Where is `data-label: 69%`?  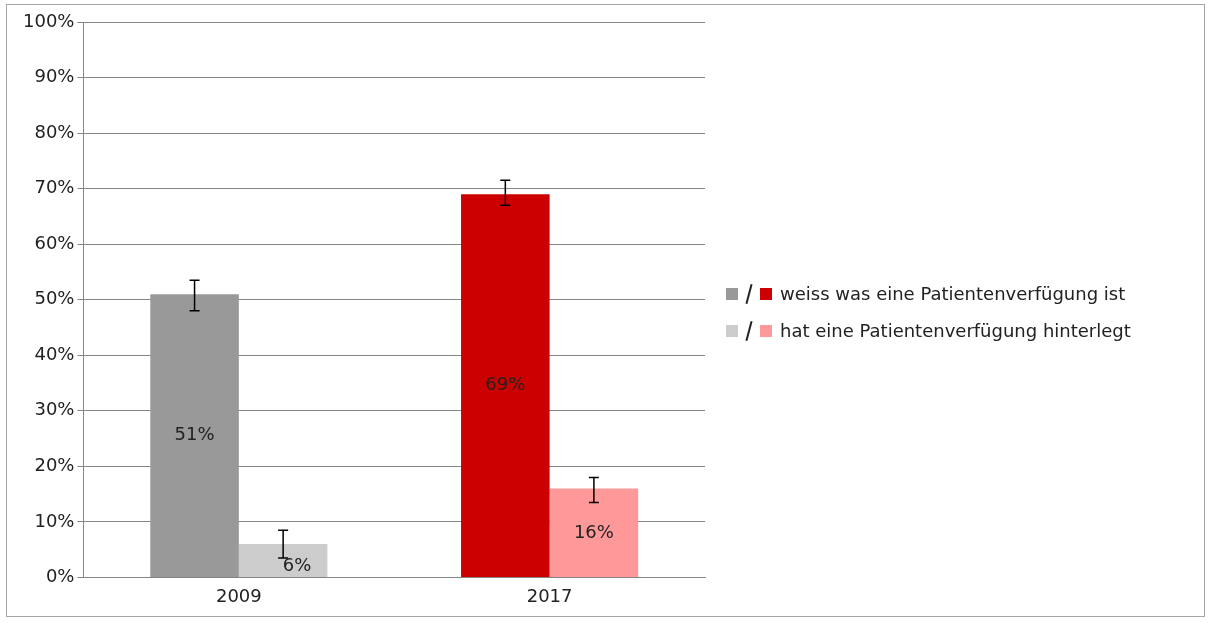 data-label: 69% is located at coordinates (505, 384).